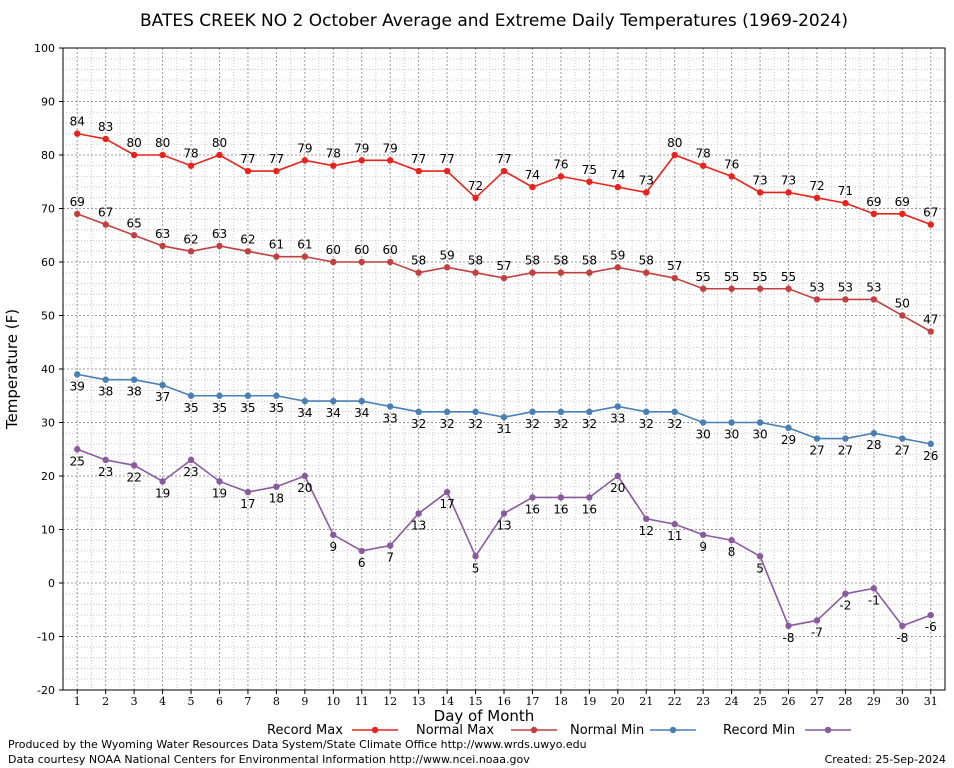 The image size is (954, 768). Describe the element at coordinates (447, 701) in the screenshot. I see `x-tick-label: 14` at that location.